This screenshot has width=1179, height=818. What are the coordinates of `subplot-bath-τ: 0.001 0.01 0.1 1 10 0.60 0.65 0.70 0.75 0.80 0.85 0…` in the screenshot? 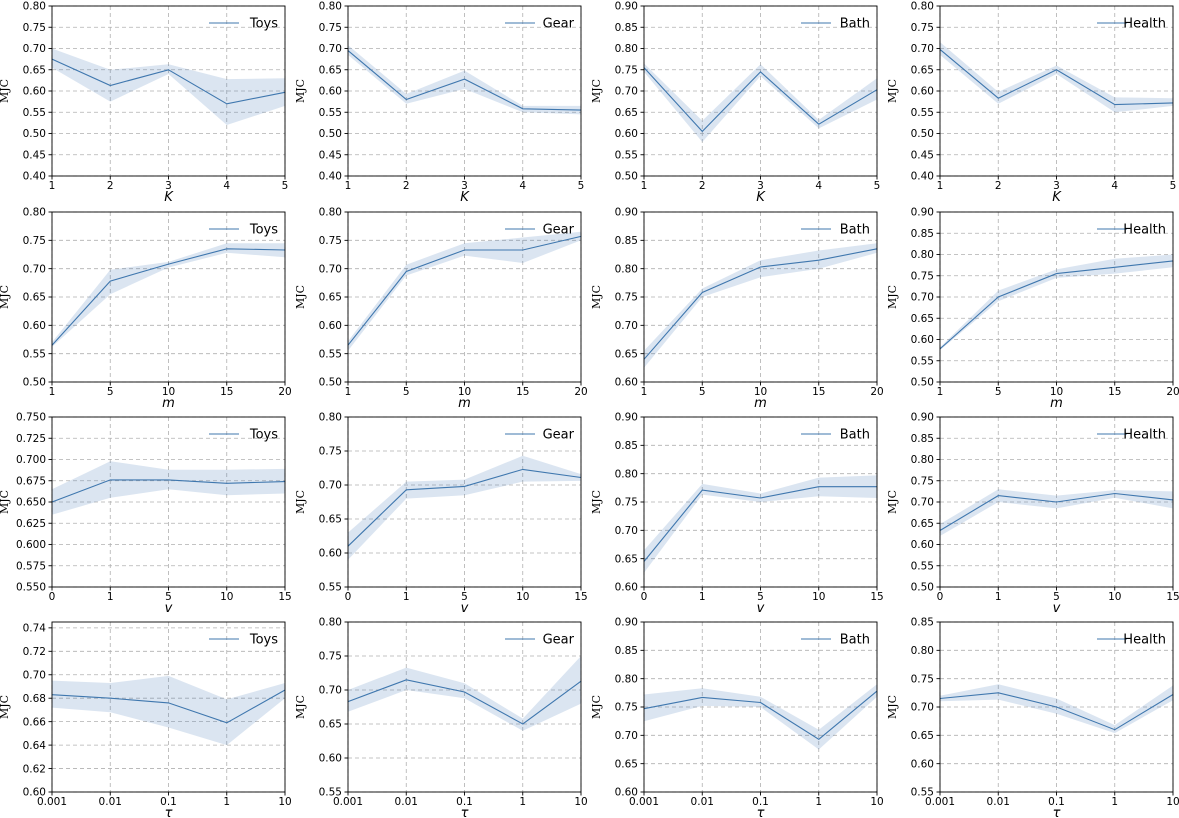 It's located at (737, 717).